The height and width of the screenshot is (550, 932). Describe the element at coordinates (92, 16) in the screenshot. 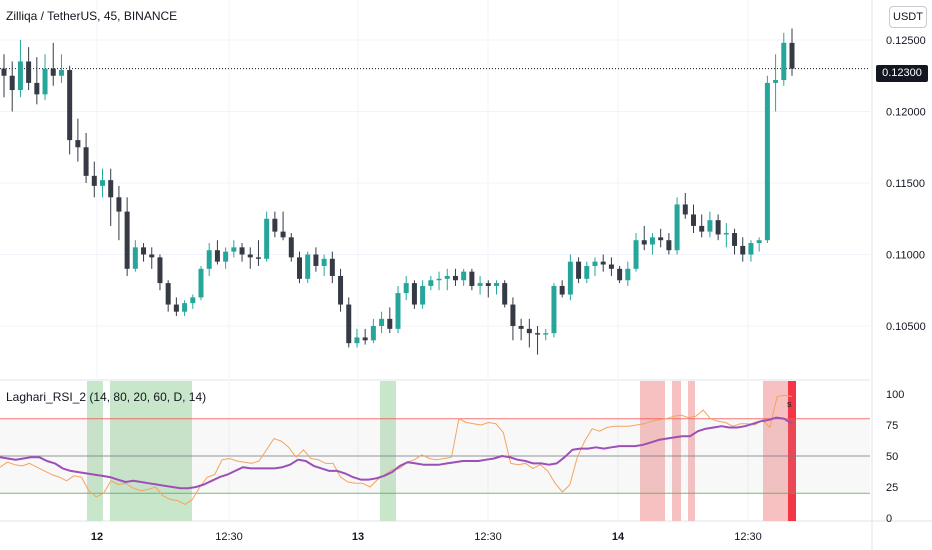

I see `chart-title: Zilliqa / TetherUS, 45, BINANCE` at that location.